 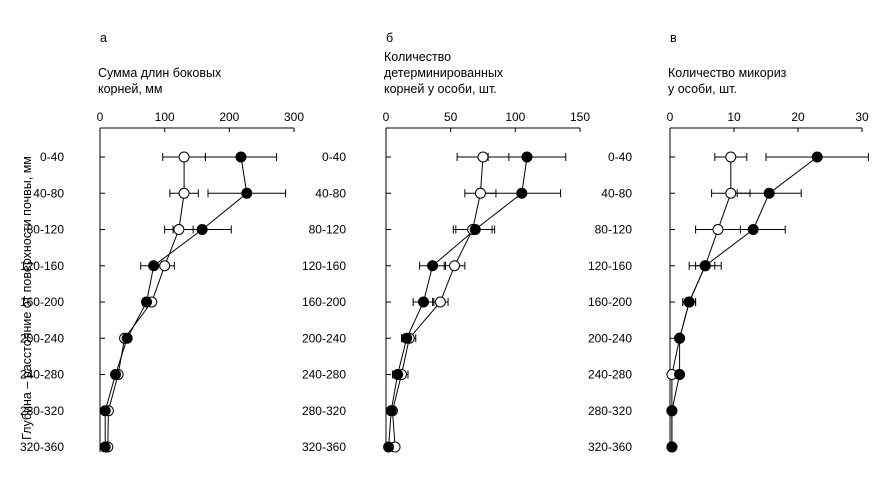 What do you see at coordinates (798, 117) in the screenshot?
I see `x-tick-label: 20` at bounding box center [798, 117].